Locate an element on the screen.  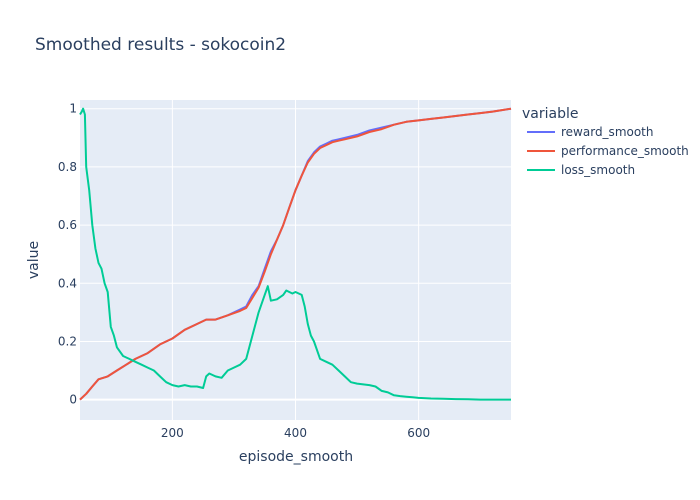
legend-label: loss_smooth is located at coordinates (598, 170).